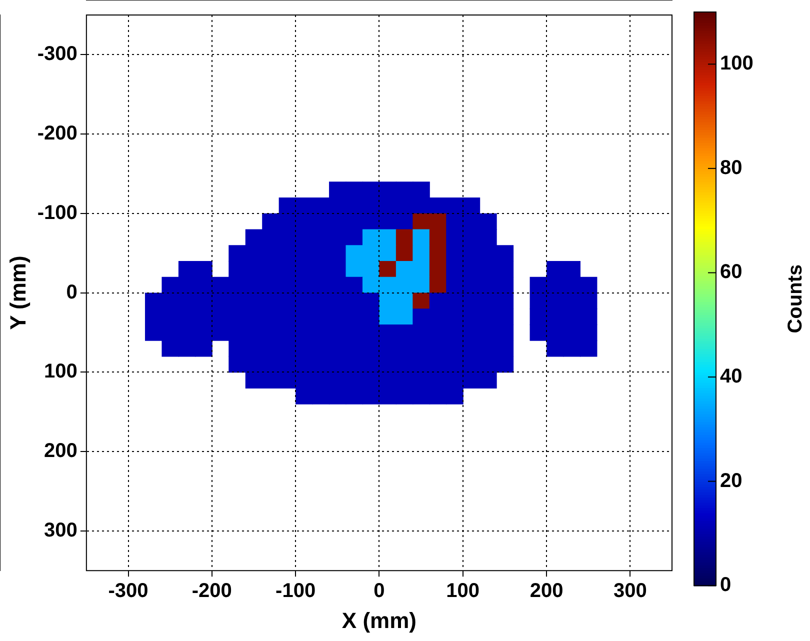 The height and width of the screenshot is (641, 810). What do you see at coordinates (57, 54) in the screenshot?
I see `y-tick-label: -300` at bounding box center [57, 54].